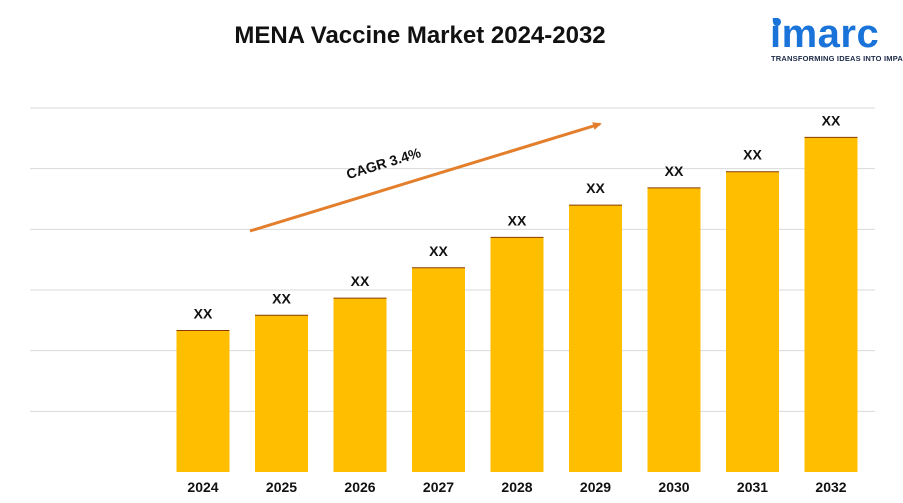 The height and width of the screenshot is (503, 903). I want to click on cagr-annotation: CAGR 3.4%, so click(425, 177).